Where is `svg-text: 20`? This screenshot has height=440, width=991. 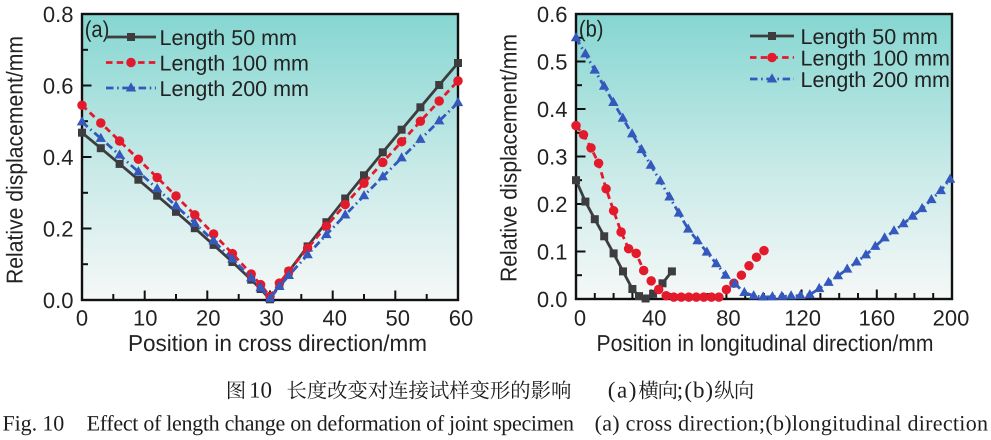 svg-text: 20 is located at coordinates (208, 318).